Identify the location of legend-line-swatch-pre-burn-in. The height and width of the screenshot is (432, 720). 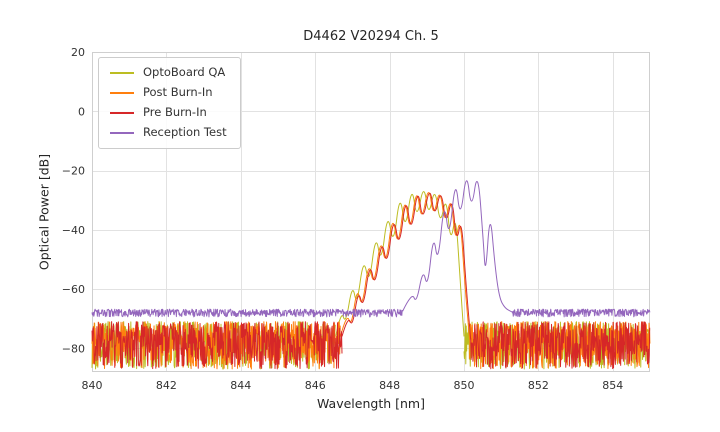
(122, 112).